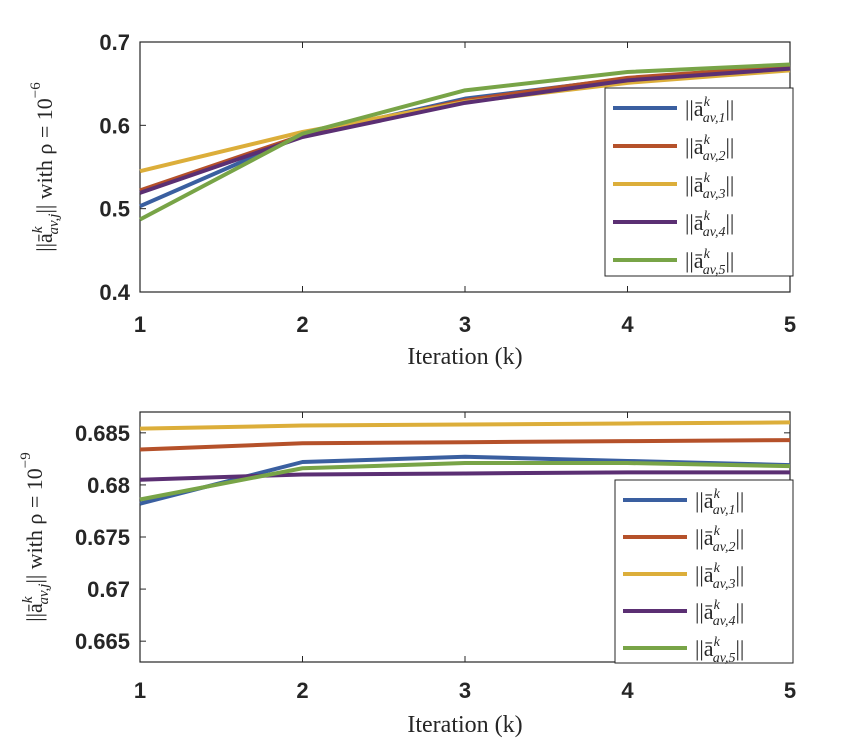 The height and width of the screenshot is (752, 845). I want to click on y-tick-label: 0.7, so click(114, 42).